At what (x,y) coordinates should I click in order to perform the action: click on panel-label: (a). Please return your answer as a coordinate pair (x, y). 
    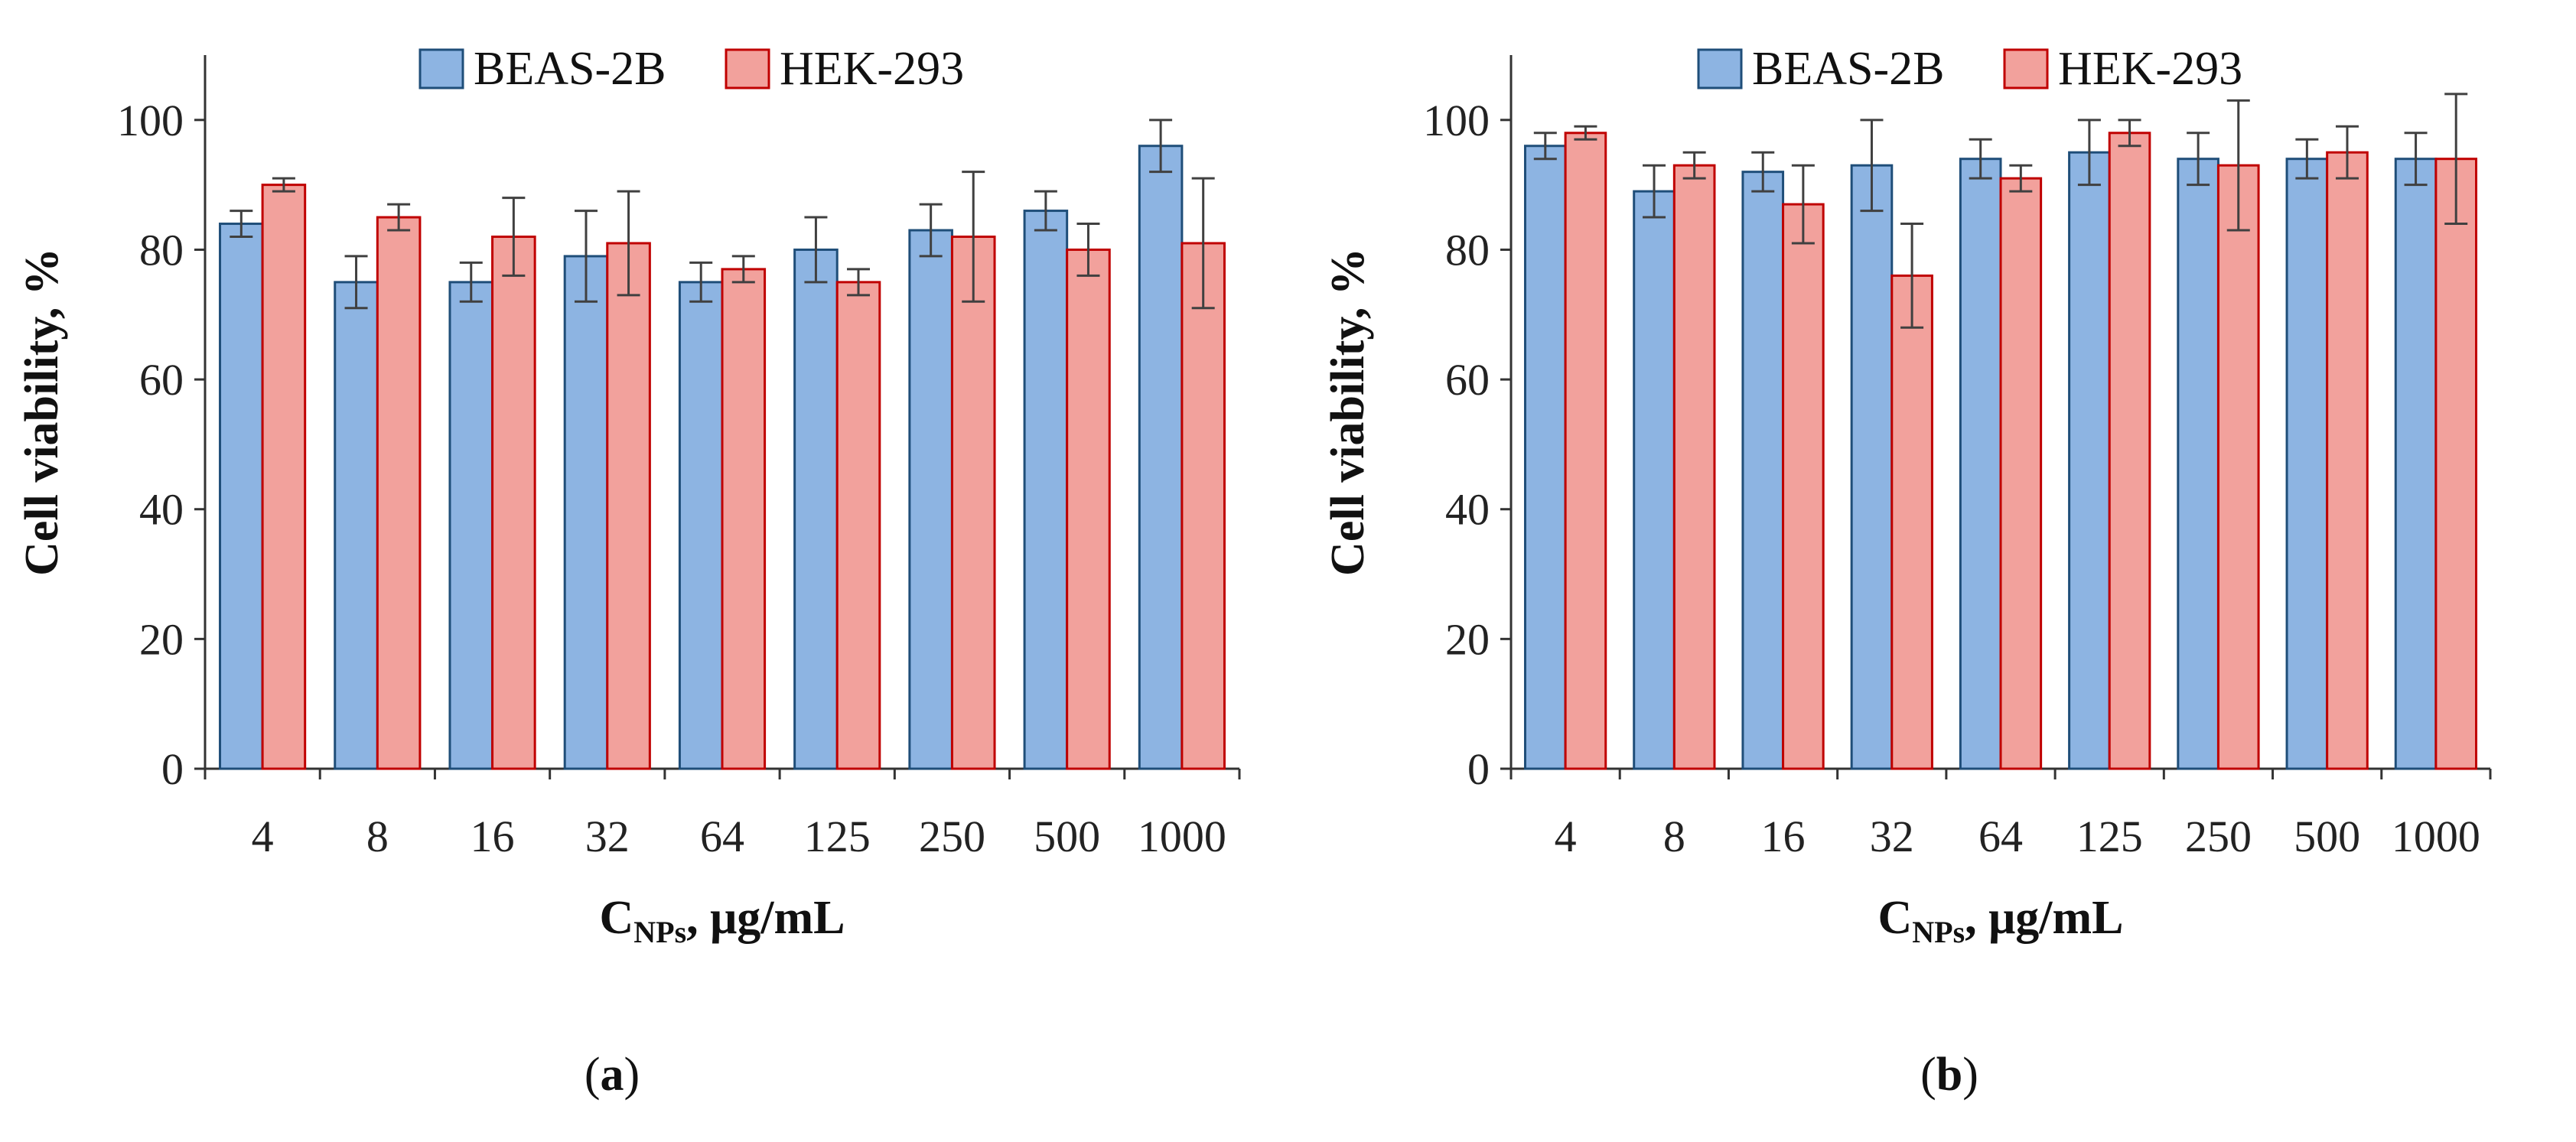
    Looking at the image, I should click on (613, 1075).